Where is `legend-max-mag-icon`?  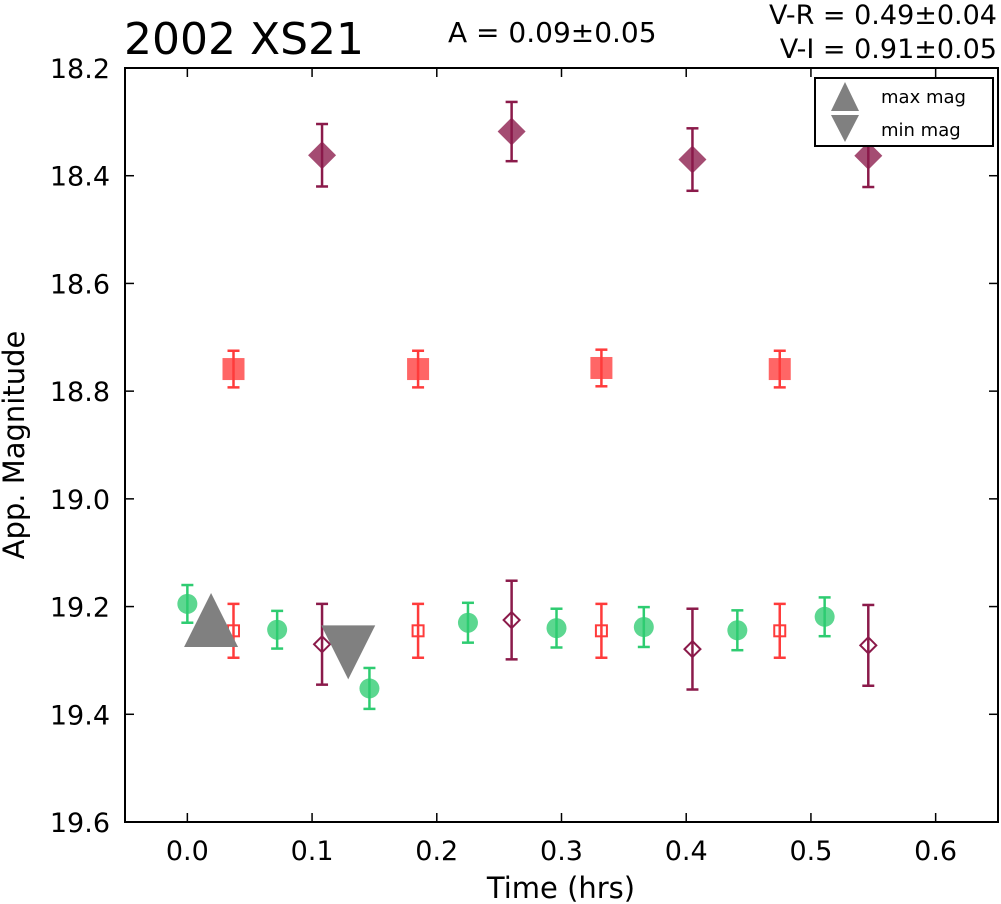 legend-max-mag-icon is located at coordinates (845, 96).